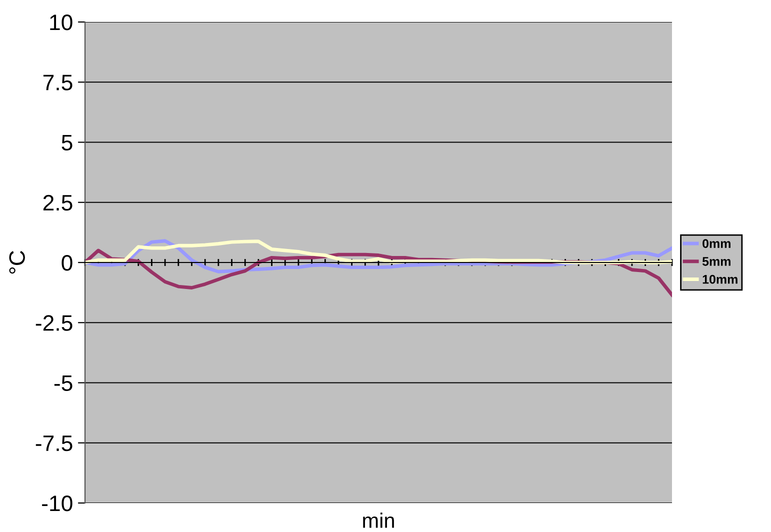 This screenshot has width=771, height=532. What do you see at coordinates (720, 279) in the screenshot?
I see `legend-label: 10mm` at bounding box center [720, 279].